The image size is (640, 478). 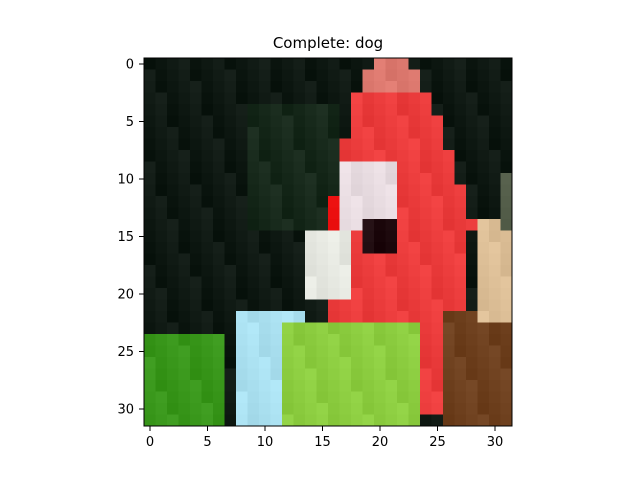 What do you see at coordinates (125, 180) in the screenshot?
I see `y-tick-label: 10` at bounding box center [125, 180].